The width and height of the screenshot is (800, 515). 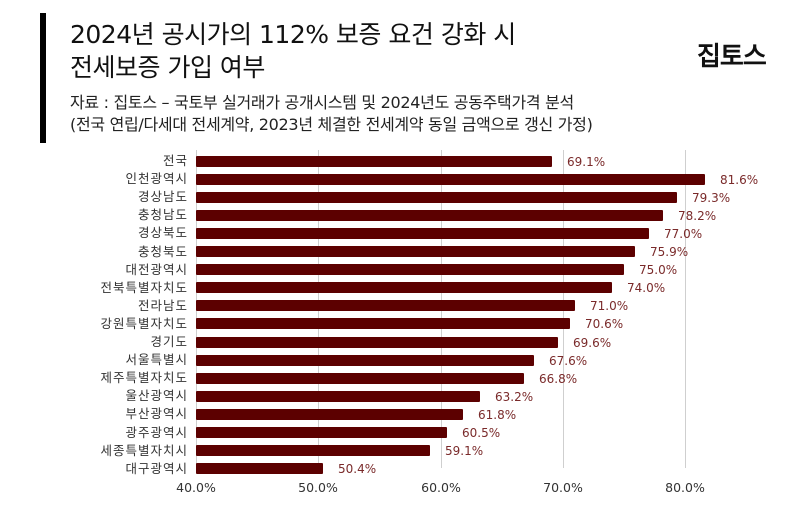 I want to click on value-label: 61.8%, so click(x=497, y=414).